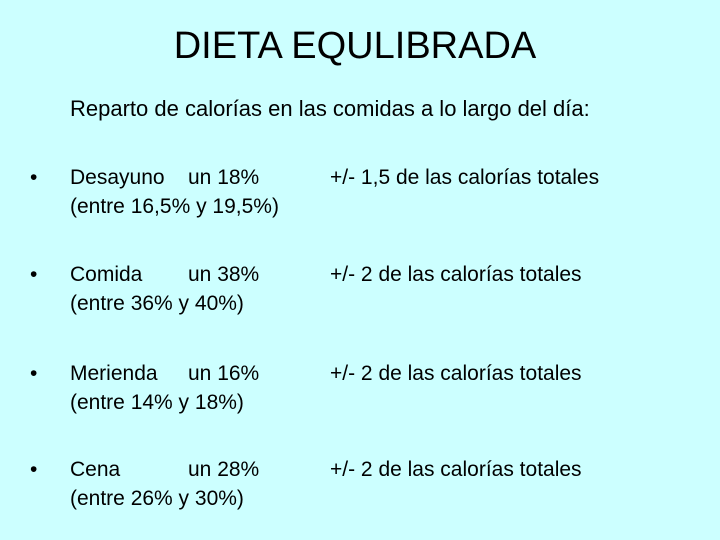  Describe the element at coordinates (224, 177) in the screenshot. I see `meal-percent: un 18%` at that location.